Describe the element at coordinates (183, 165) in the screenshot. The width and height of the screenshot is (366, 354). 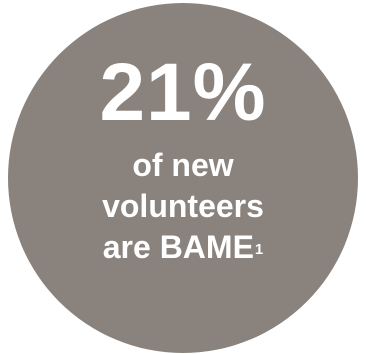
I see `caption-line: of new` at that location.